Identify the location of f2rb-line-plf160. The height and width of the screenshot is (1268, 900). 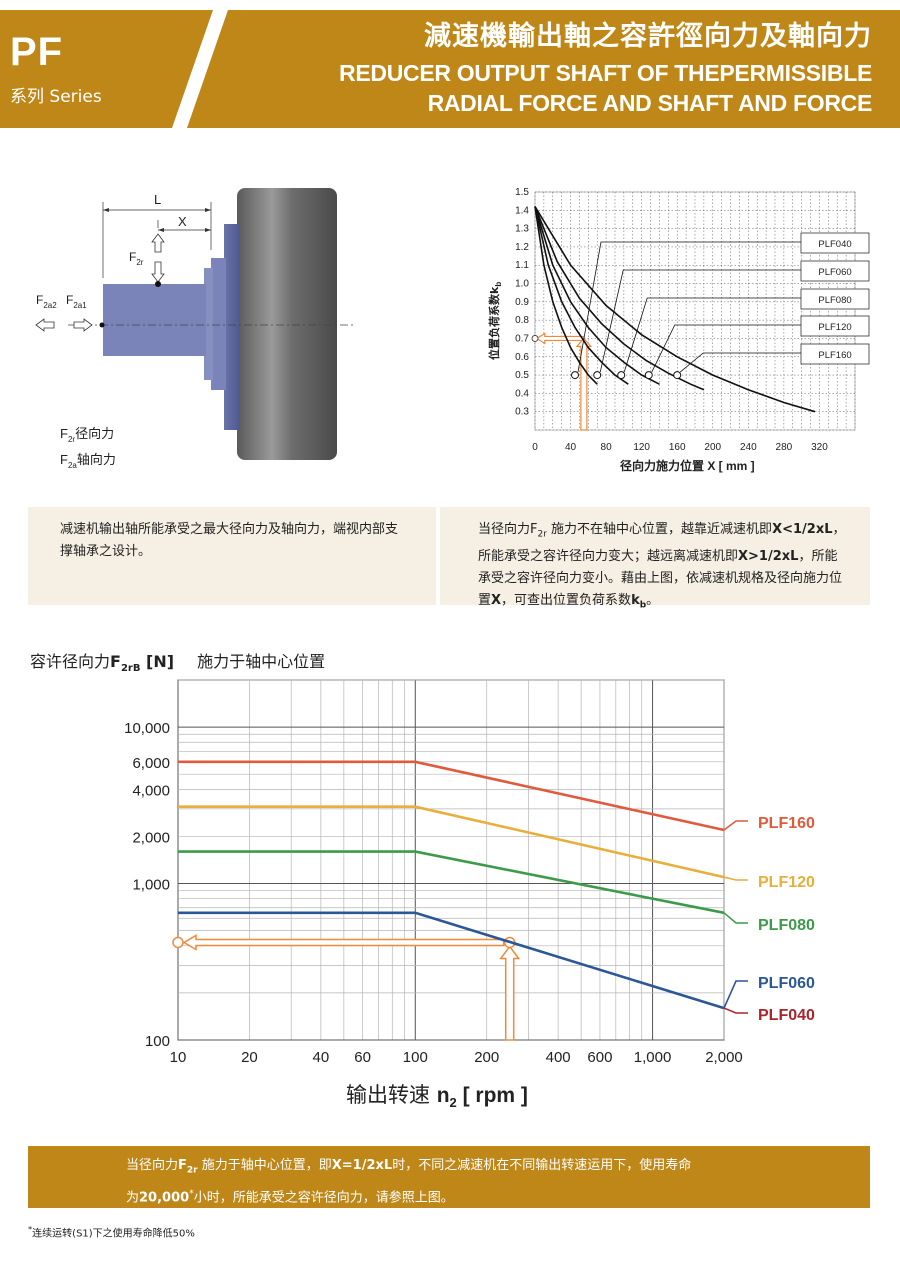
(451, 796).